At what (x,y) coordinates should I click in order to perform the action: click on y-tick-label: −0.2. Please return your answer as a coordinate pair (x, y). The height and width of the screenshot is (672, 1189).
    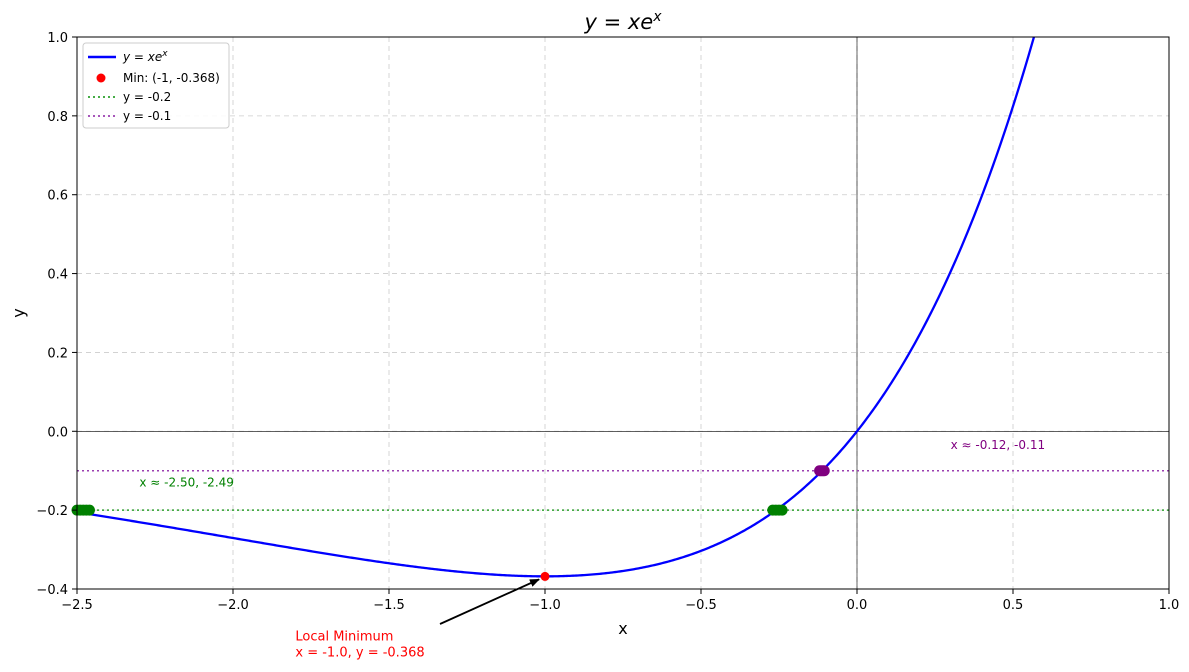
    Looking at the image, I should click on (52, 511).